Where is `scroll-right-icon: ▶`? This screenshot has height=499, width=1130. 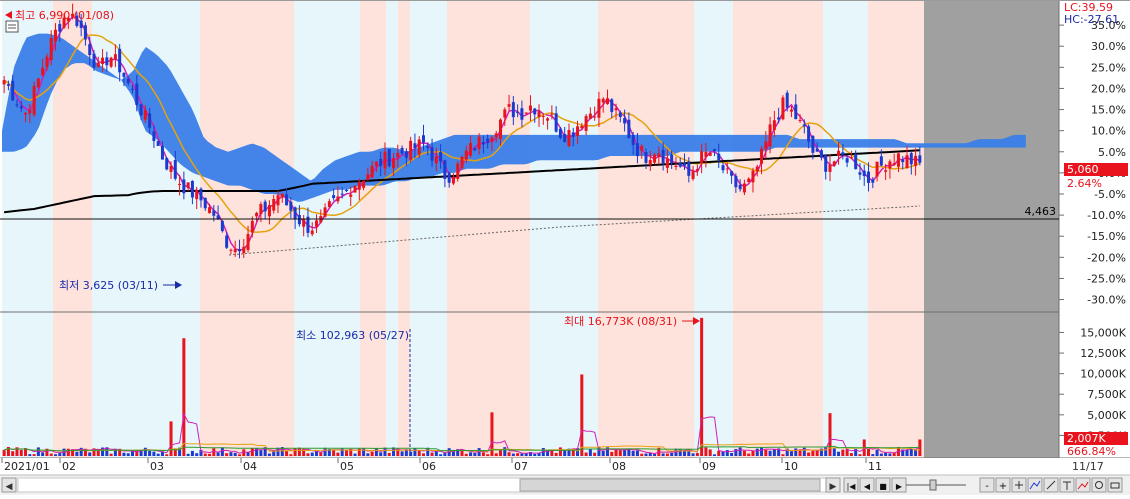 scroll-right-icon: ▶ is located at coordinates (833, 487).